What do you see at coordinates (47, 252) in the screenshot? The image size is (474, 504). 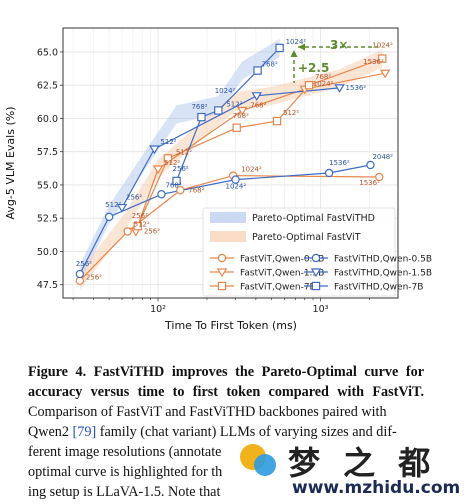 I see `y-tick-label: 50.0` at bounding box center [47, 252].